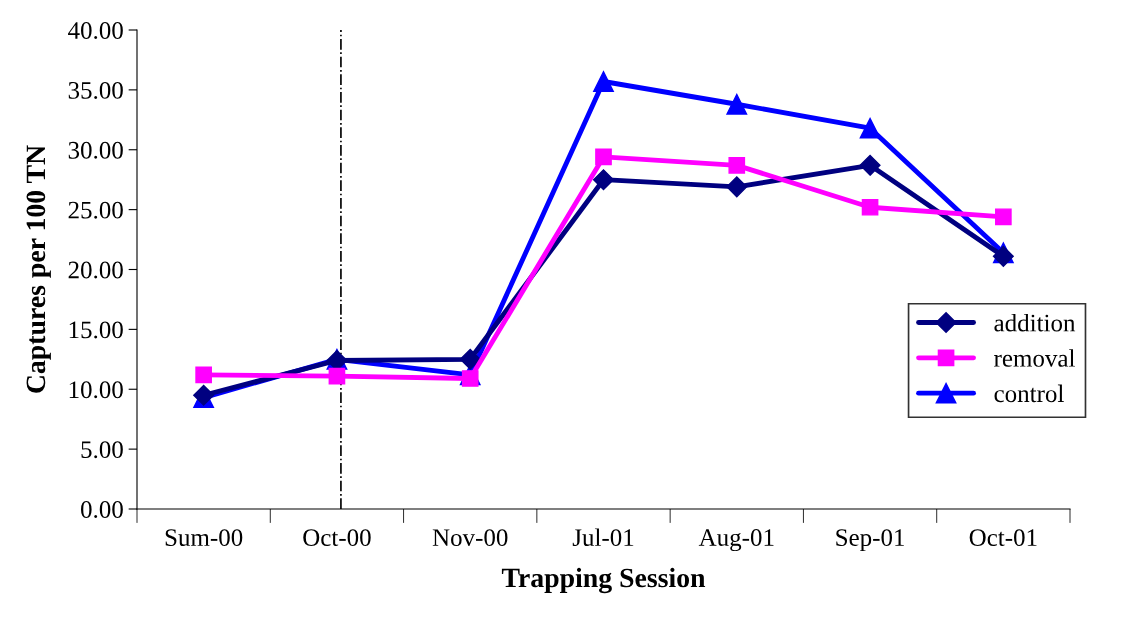 The height and width of the screenshot is (627, 1126). What do you see at coordinates (102, 510) in the screenshot?
I see `y-tick-label: 0.00` at bounding box center [102, 510].